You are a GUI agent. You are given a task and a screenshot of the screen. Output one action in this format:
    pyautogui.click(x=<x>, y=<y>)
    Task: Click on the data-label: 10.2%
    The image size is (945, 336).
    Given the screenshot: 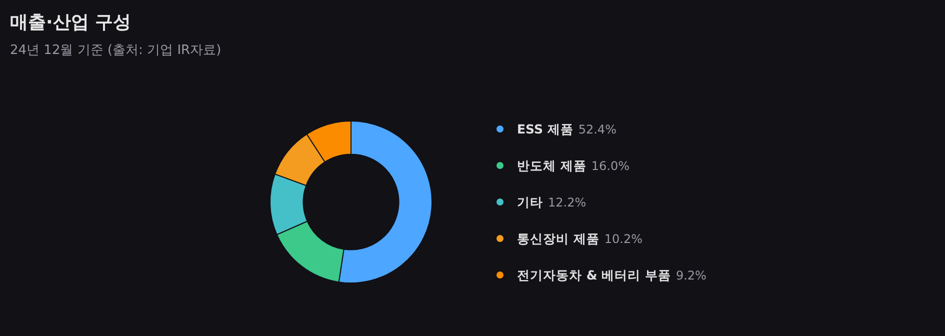 What is the action you would take?
    pyautogui.click(x=623, y=239)
    